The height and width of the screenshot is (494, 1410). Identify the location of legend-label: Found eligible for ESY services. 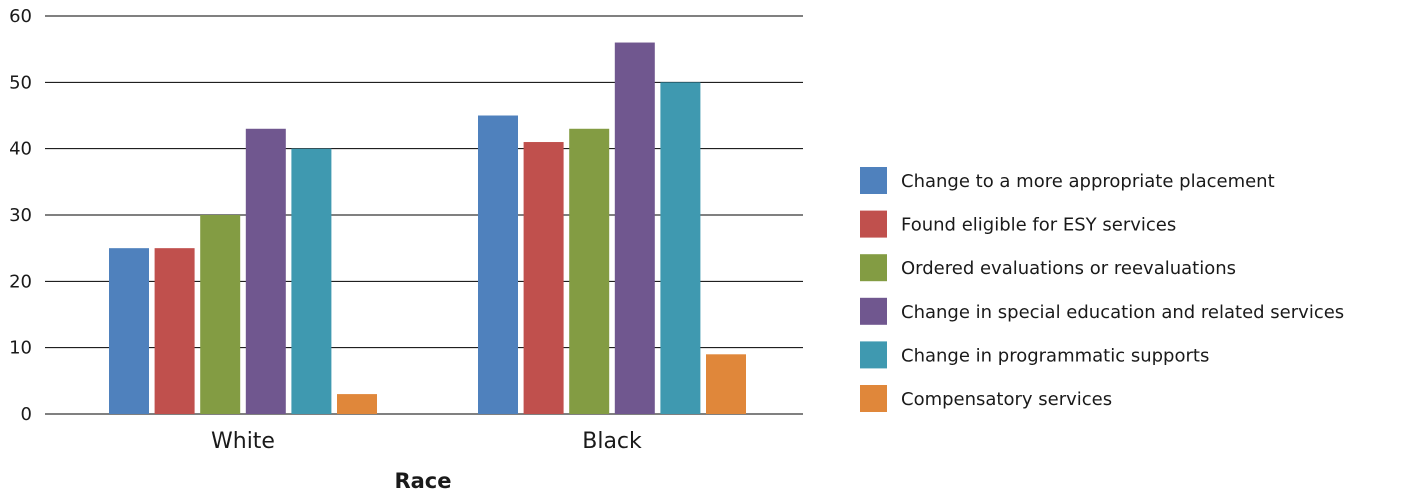
(1038, 225).